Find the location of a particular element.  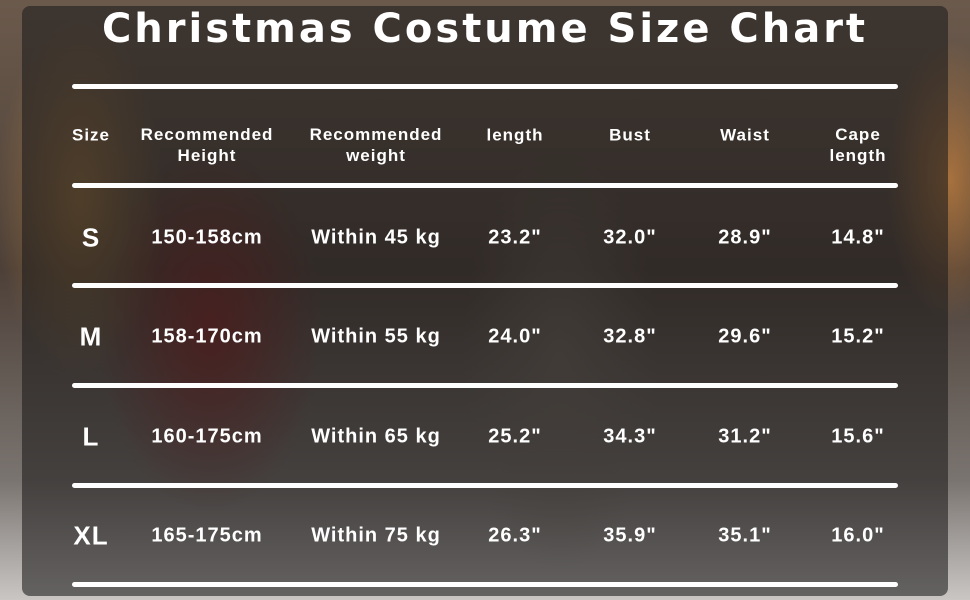

table-cell: 34.3" is located at coordinates (630, 436).